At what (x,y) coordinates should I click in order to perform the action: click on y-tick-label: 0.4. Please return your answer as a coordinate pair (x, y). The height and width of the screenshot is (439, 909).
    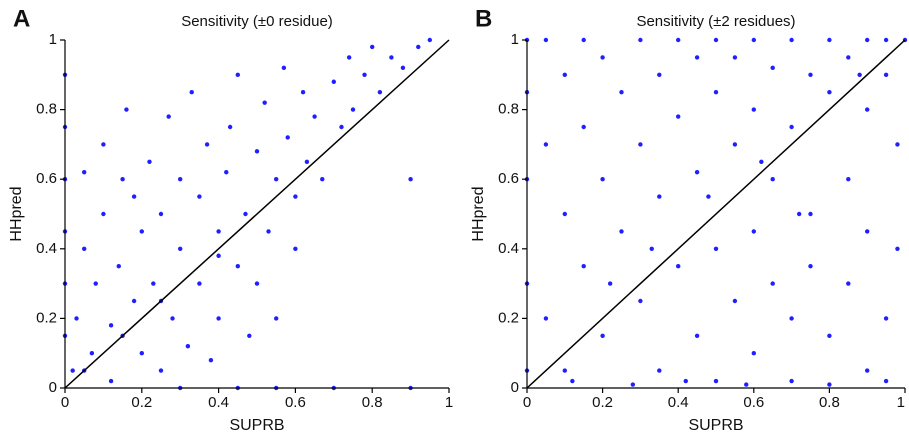
    Looking at the image, I should click on (46, 248).